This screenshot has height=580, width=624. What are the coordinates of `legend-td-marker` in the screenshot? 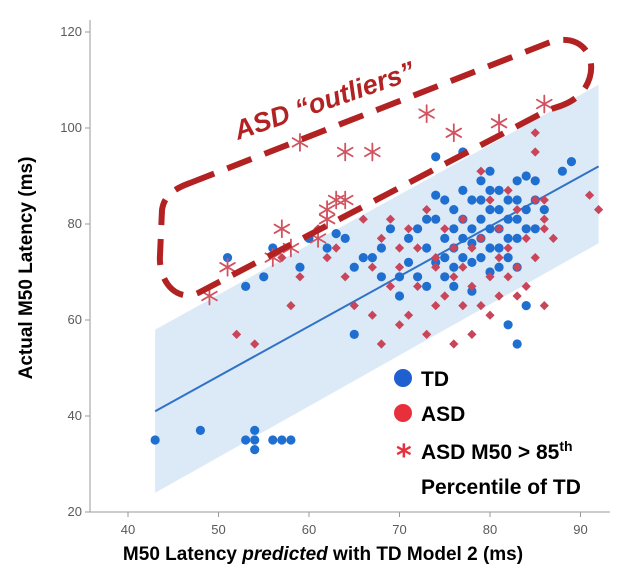 It's located at (403, 378).